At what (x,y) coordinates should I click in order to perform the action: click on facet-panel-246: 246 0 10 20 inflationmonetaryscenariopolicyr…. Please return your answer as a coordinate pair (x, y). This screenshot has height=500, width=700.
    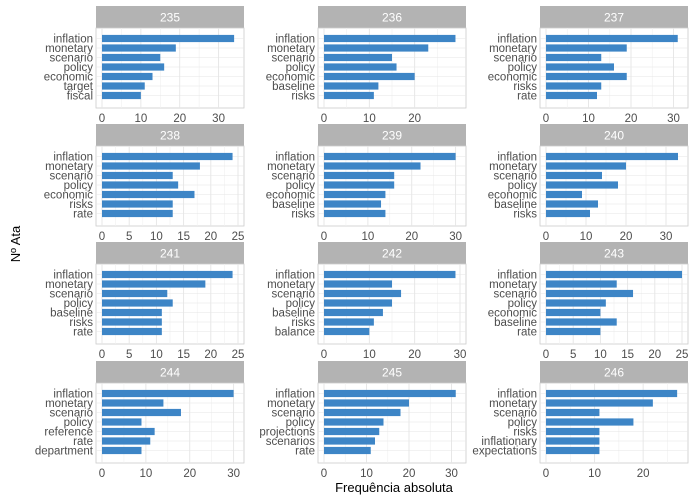
    Looking at the image, I should click on (580, 420).